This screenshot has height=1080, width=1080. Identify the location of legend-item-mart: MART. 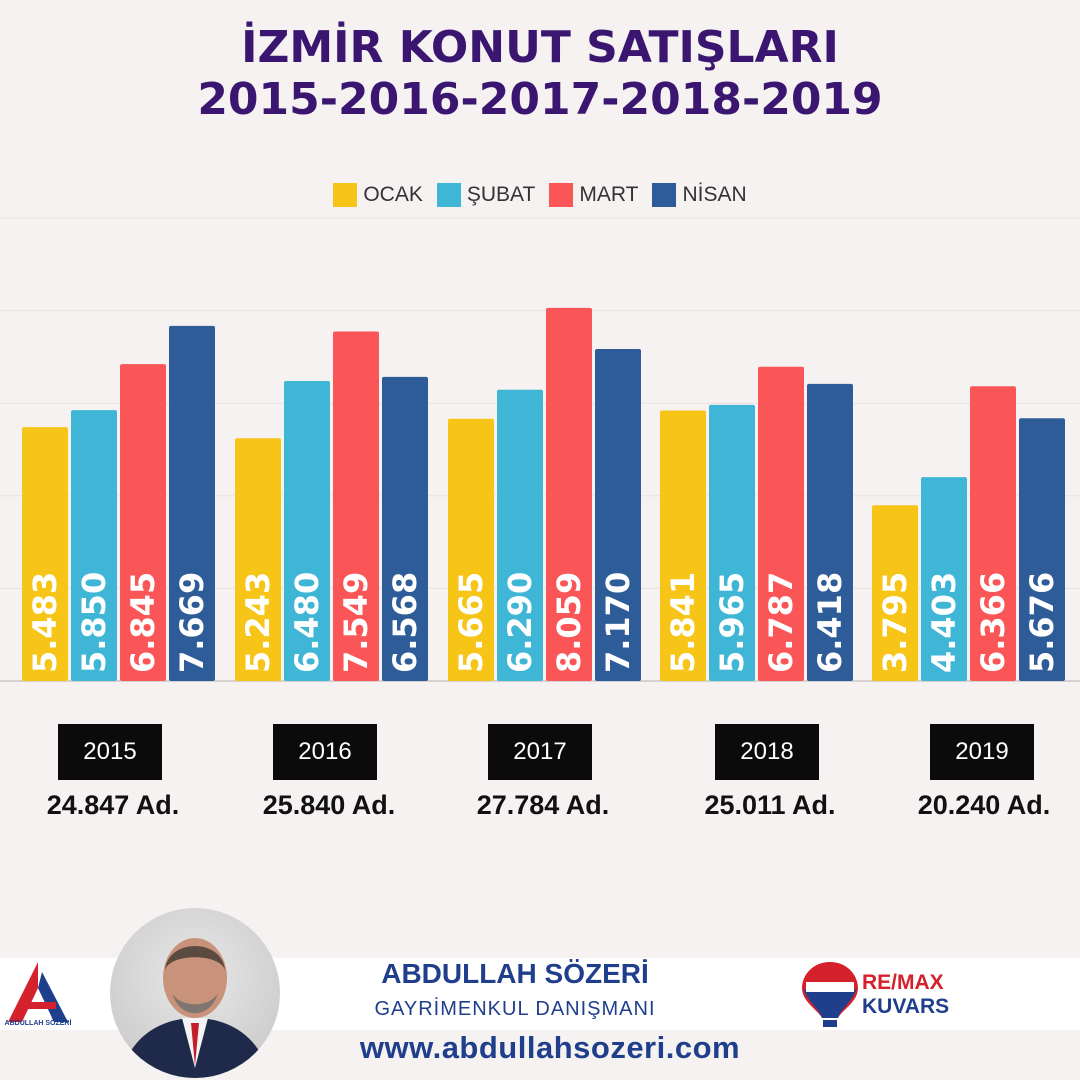
(593, 195).